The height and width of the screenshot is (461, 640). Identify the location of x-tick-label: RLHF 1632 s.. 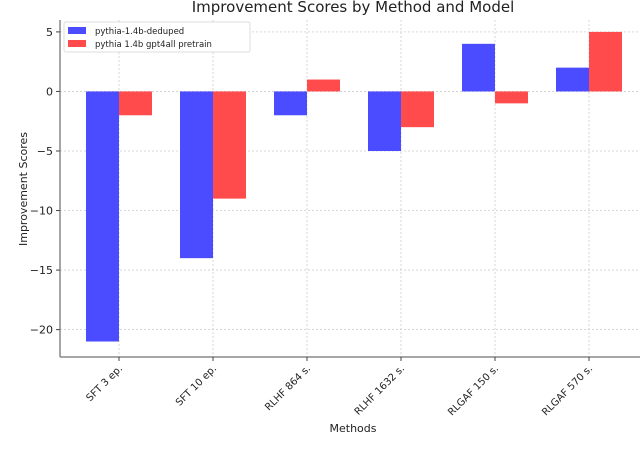
(380, 390).